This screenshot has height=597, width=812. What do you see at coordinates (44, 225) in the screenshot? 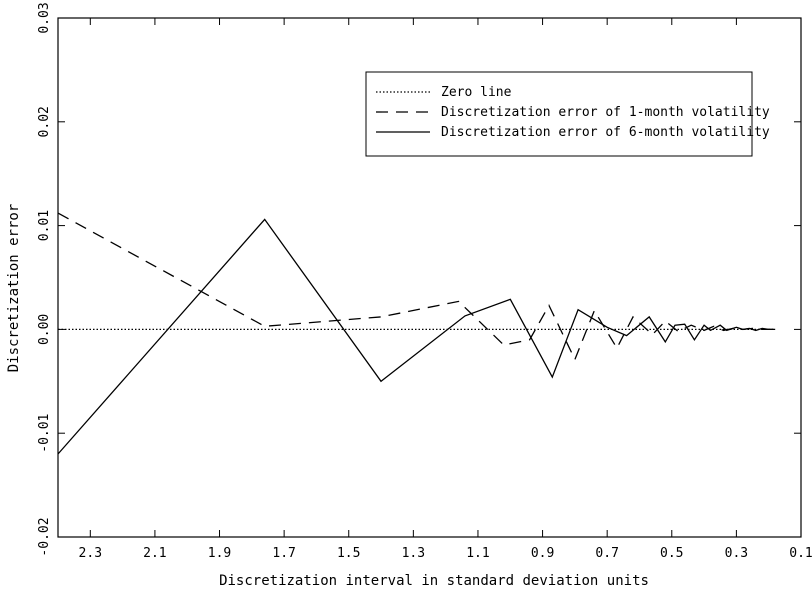
I see `y-tick-label: 0.01` at bounding box center [44, 225].